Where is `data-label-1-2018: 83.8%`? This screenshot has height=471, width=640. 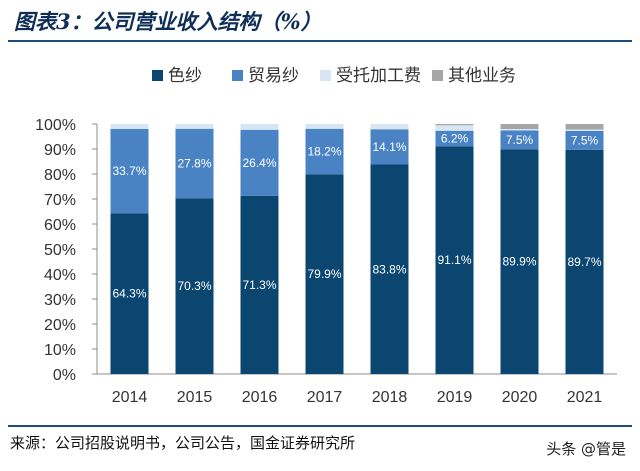
data-label-1-2018: 83.8% is located at coordinates (389, 269).